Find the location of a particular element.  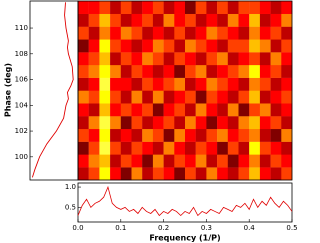

y-tick-label: 110 is located at coordinates (21, 28).